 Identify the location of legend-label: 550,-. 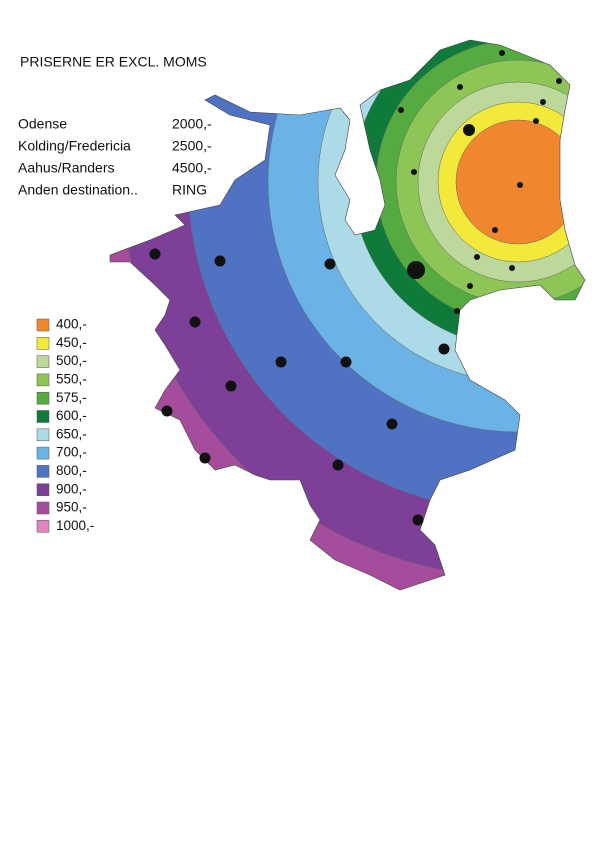
(71, 378).